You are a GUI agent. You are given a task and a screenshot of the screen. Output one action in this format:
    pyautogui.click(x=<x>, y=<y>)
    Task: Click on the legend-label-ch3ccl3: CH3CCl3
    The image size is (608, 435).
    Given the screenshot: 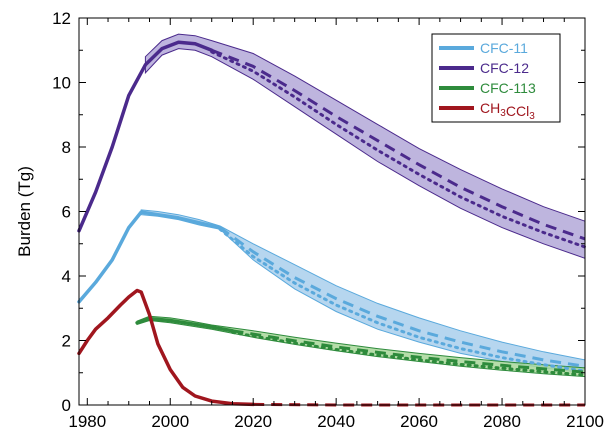 What is the action you would take?
    pyautogui.click(x=507, y=111)
    